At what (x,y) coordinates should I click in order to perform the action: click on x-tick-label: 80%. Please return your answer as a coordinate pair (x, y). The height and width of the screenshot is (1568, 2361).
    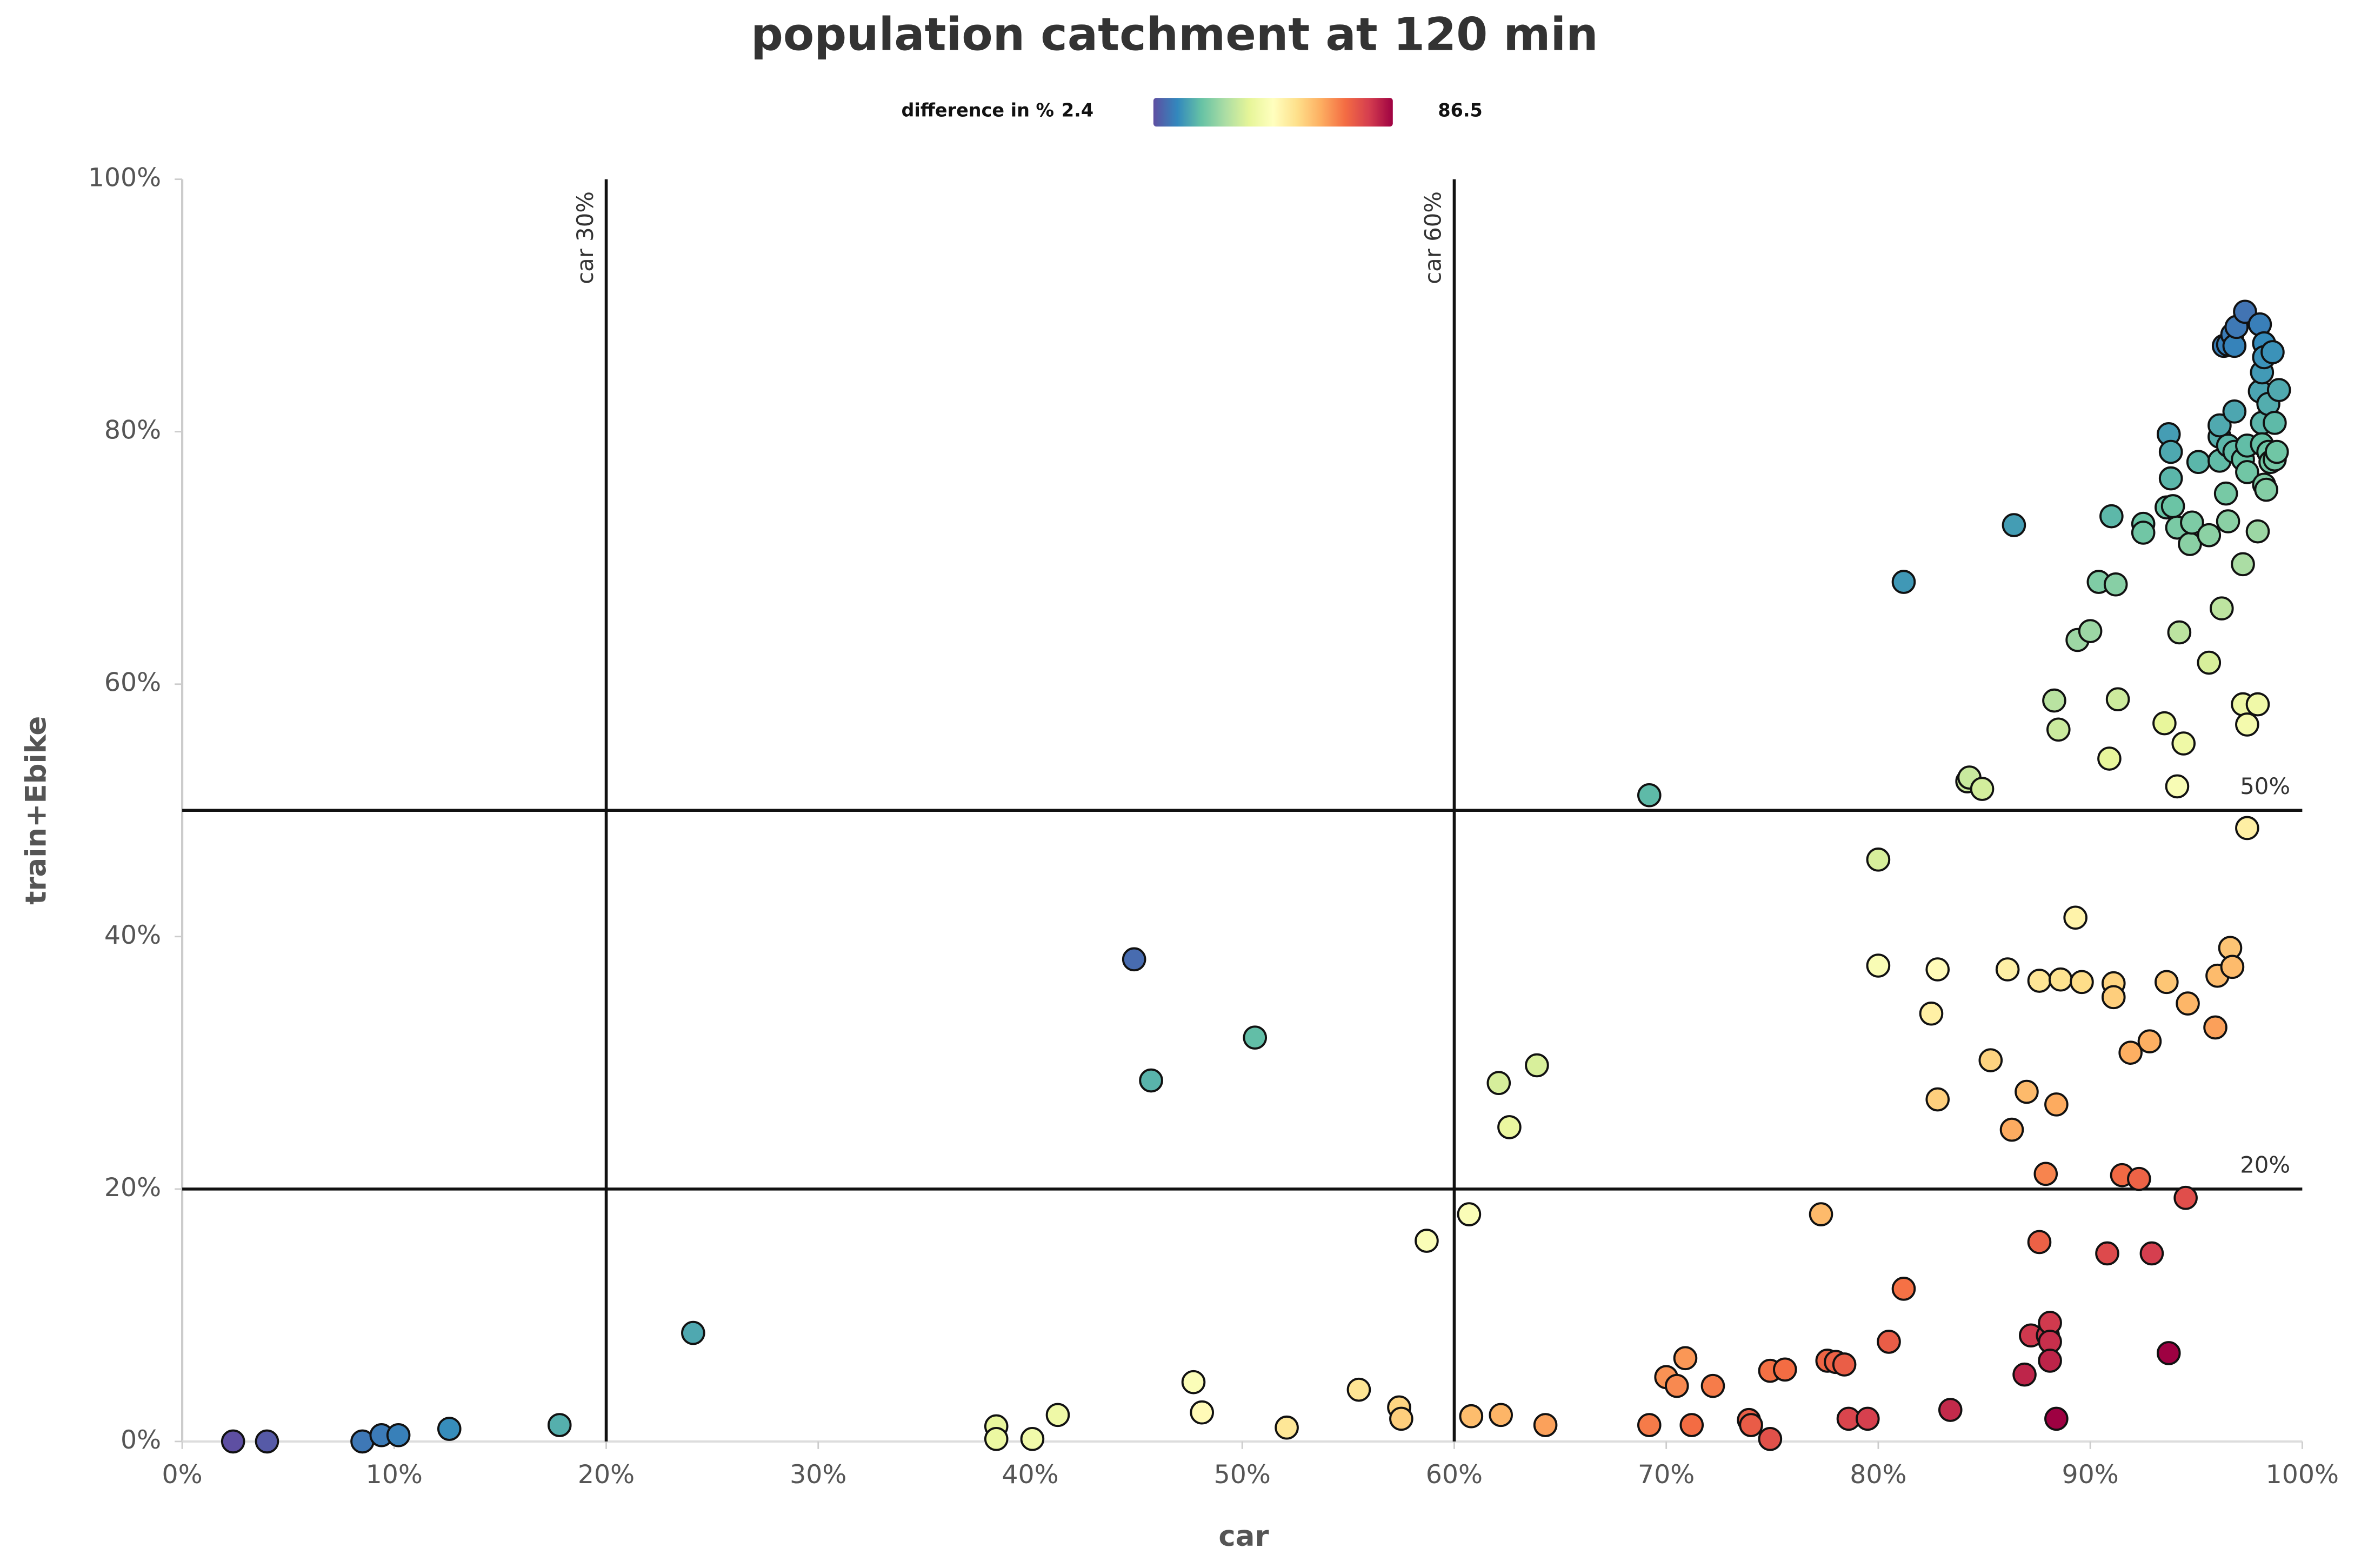
    Looking at the image, I should click on (1878, 1475).